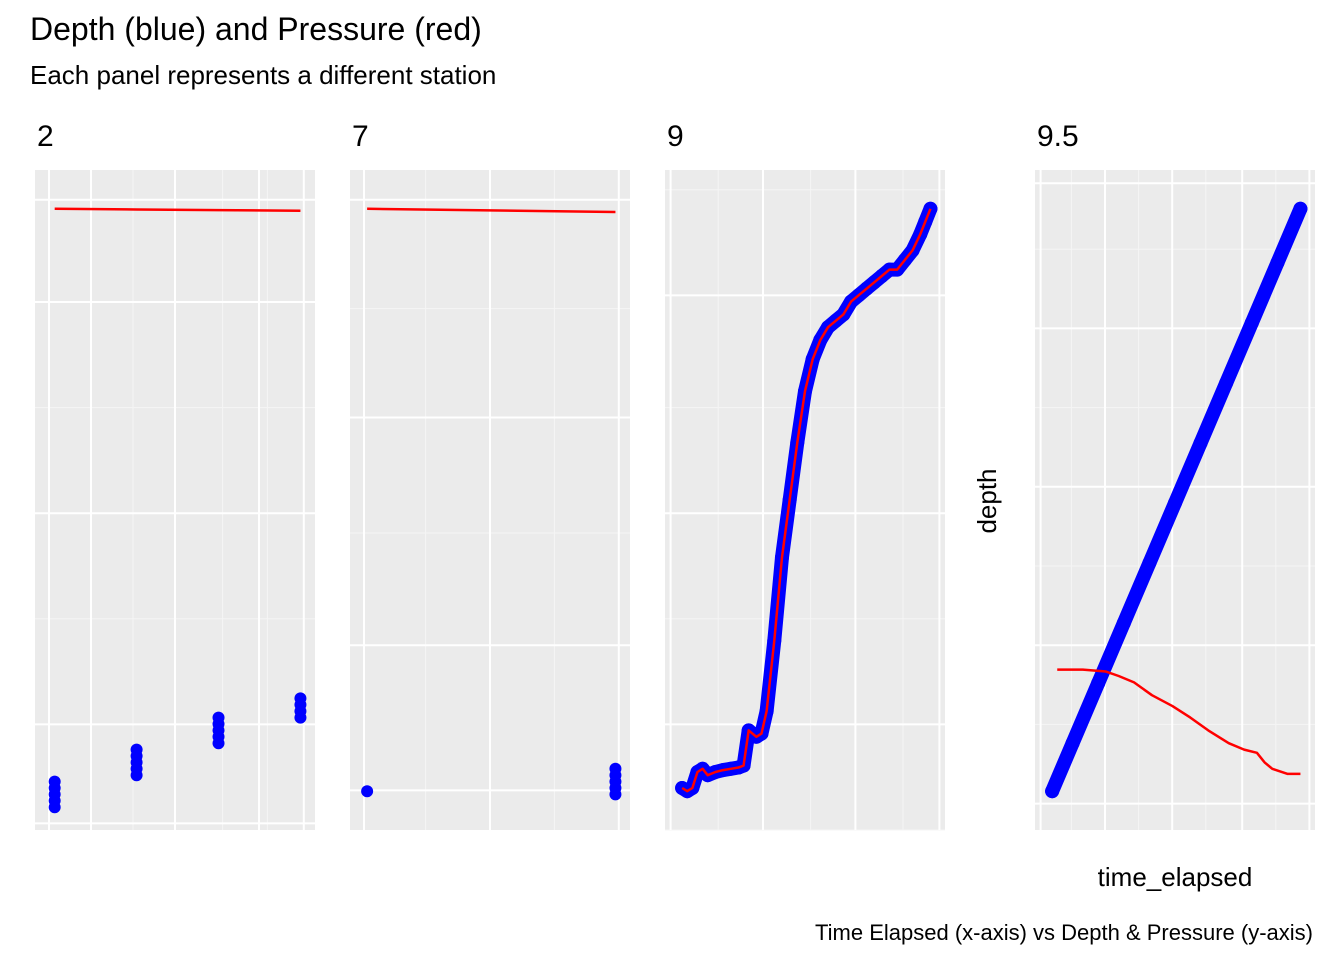  Describe the element at coordinates (1175, 877) in the screenshot. I see `x-axis-label: time_elapsed` at that location.